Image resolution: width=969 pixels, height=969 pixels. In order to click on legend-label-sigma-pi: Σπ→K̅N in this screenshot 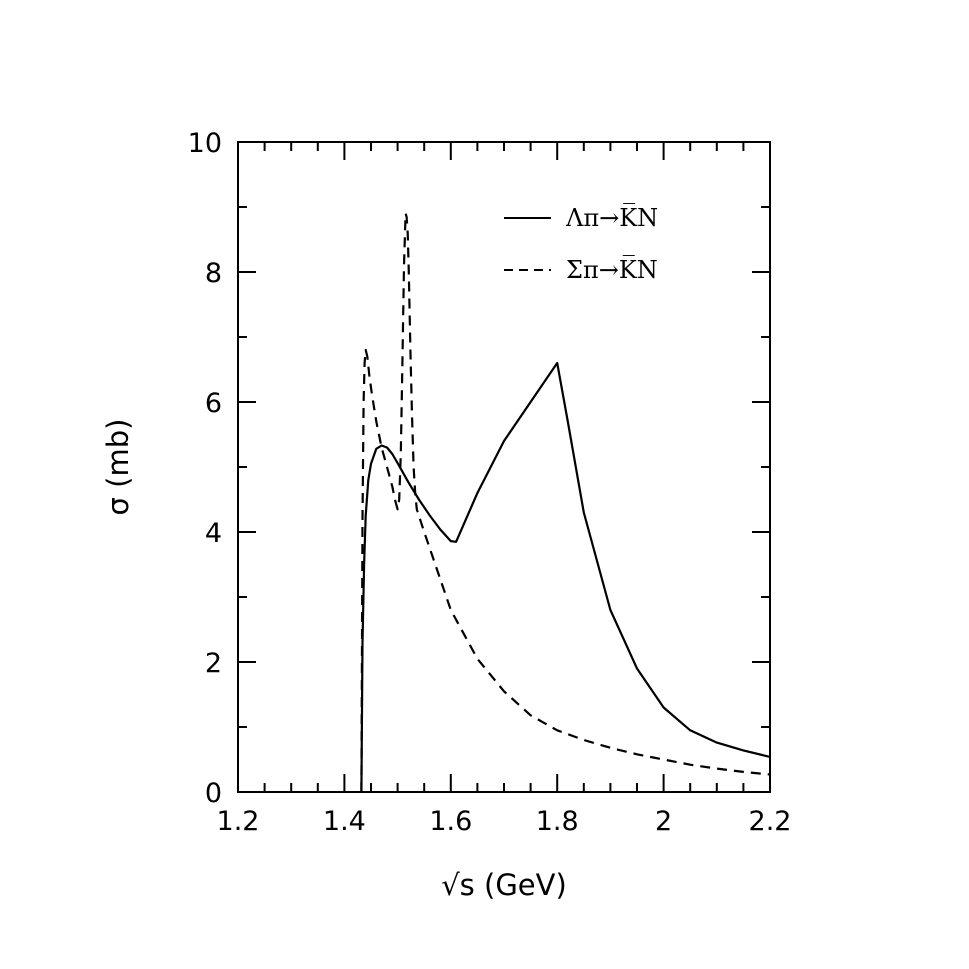, I will do `click(612, 270)`.